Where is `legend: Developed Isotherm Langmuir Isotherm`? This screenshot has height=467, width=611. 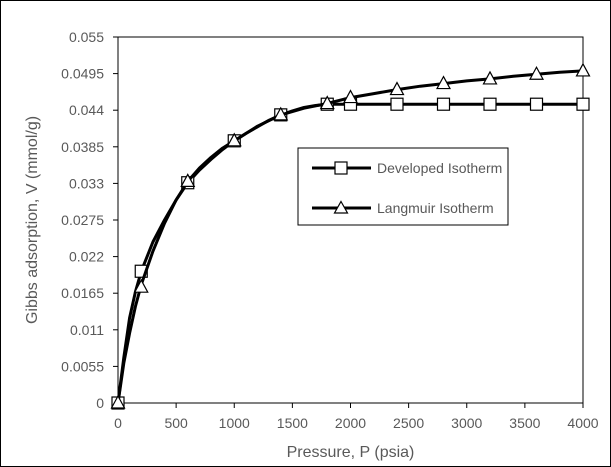
legend: Developed Isotherm Langmuir Isotherm is located at coordinates (403, 186).